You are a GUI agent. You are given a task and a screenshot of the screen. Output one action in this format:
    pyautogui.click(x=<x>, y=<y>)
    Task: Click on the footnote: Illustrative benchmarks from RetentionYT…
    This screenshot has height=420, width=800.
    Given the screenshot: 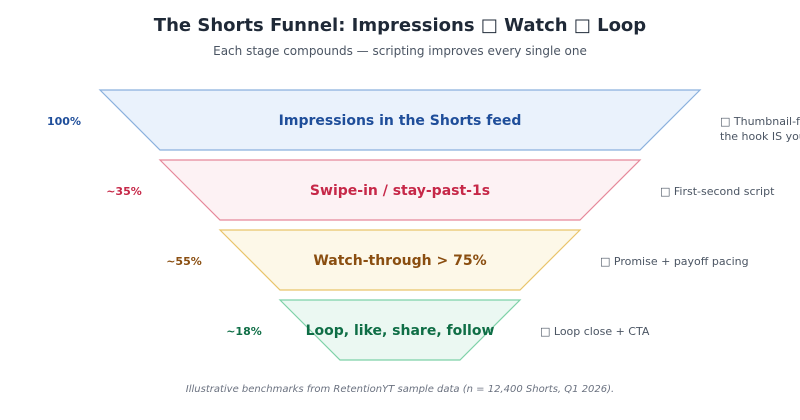 What is the action you would take?
    pyautogui.click(x=400, y=389)
    